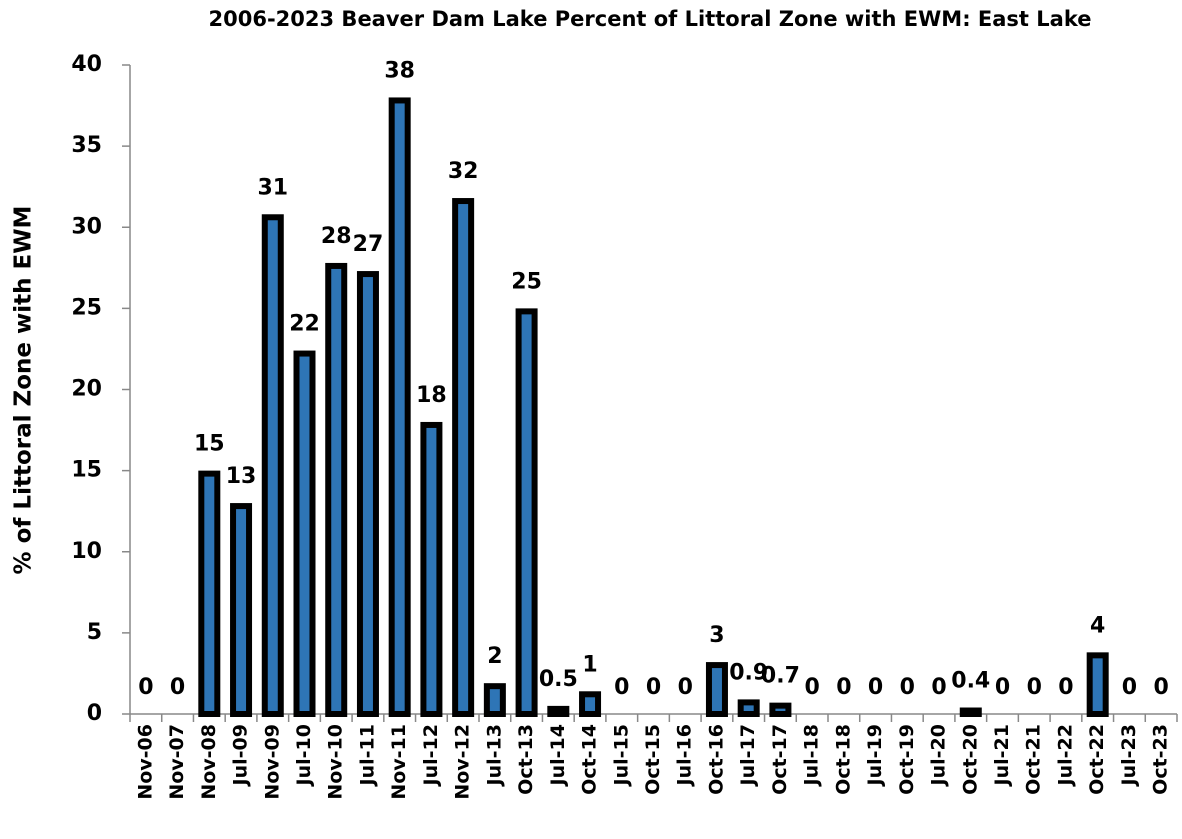  What do you see at coordinates (653, 759) in the screenshot?
I see `x-tick-label: Oct-15` at bounding box center [653, 759].